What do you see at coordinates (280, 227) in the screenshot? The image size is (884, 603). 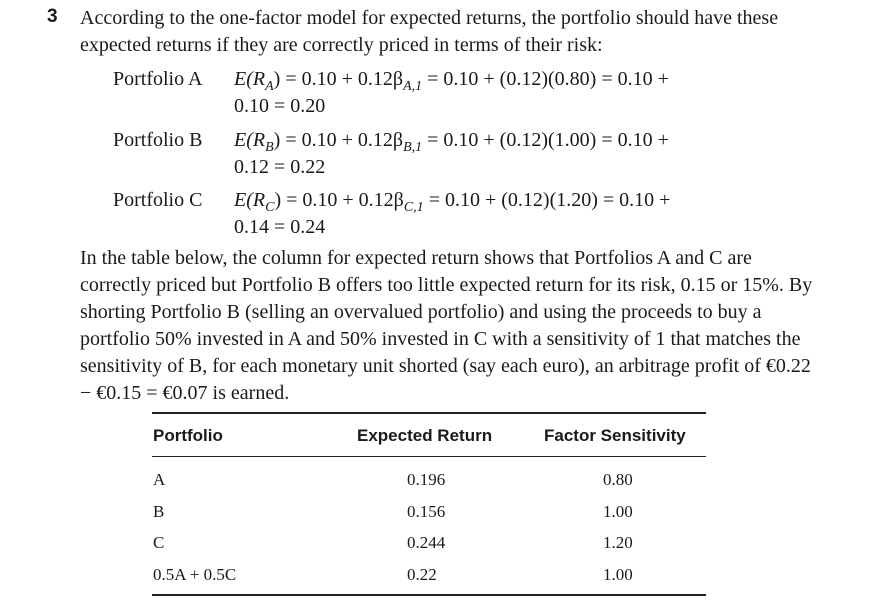 I see `portfolio-c-equation-cont: 0.14 = 0.24` at bounding box center [280, 227].